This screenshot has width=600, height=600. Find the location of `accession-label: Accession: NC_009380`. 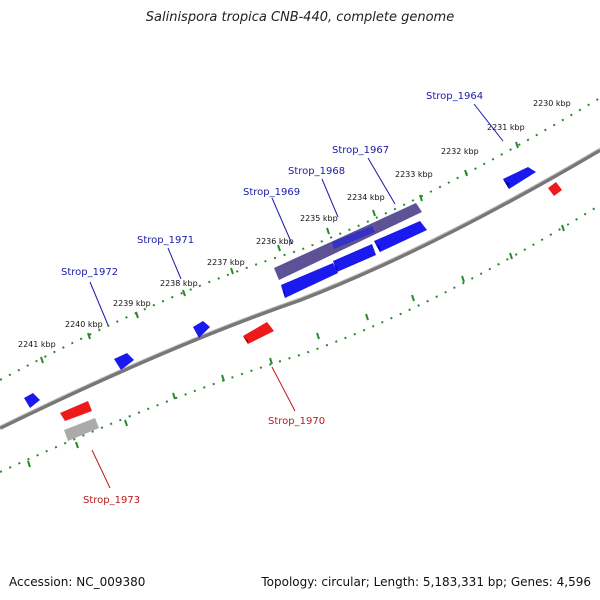

accession-label: Accession: NC_009380 is located at coordinates (77, 582).